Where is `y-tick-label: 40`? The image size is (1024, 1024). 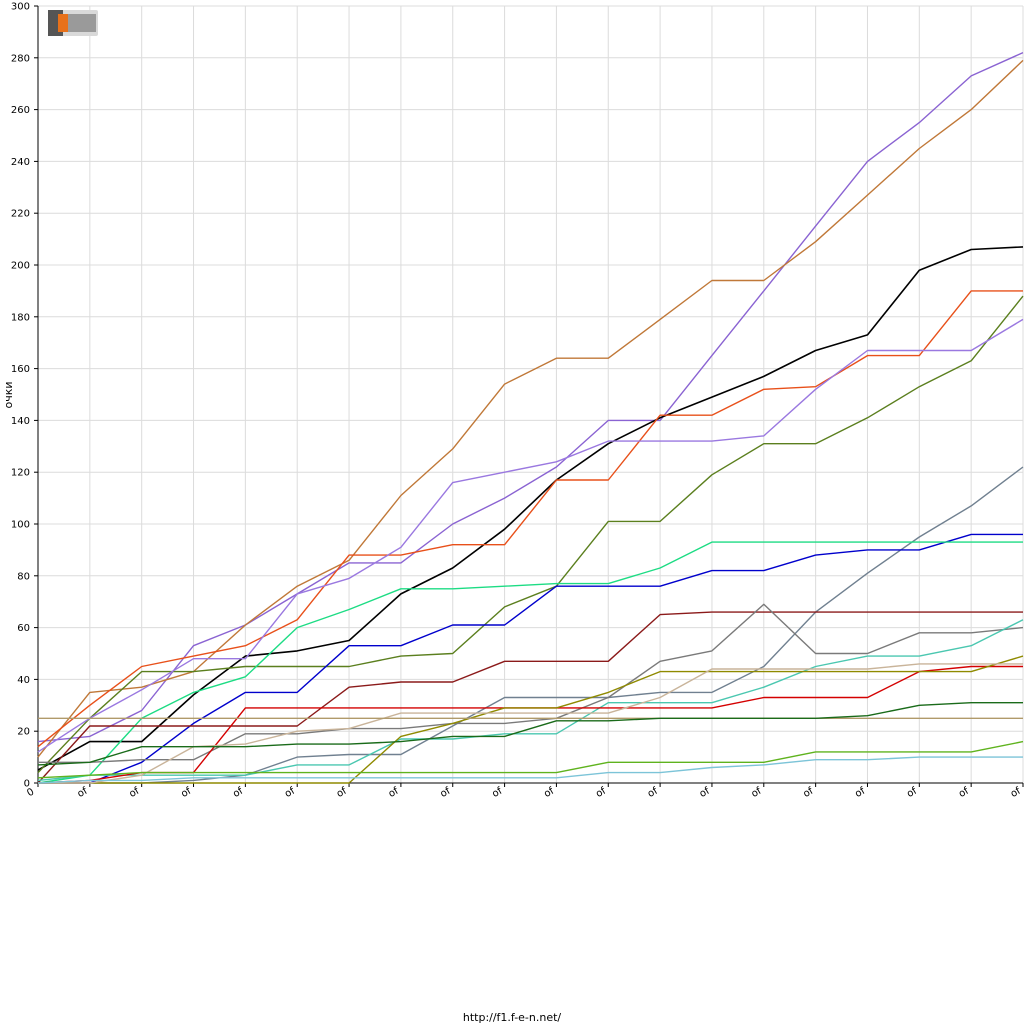
y-tick-label: 40 is located at coordinates (23, 680).